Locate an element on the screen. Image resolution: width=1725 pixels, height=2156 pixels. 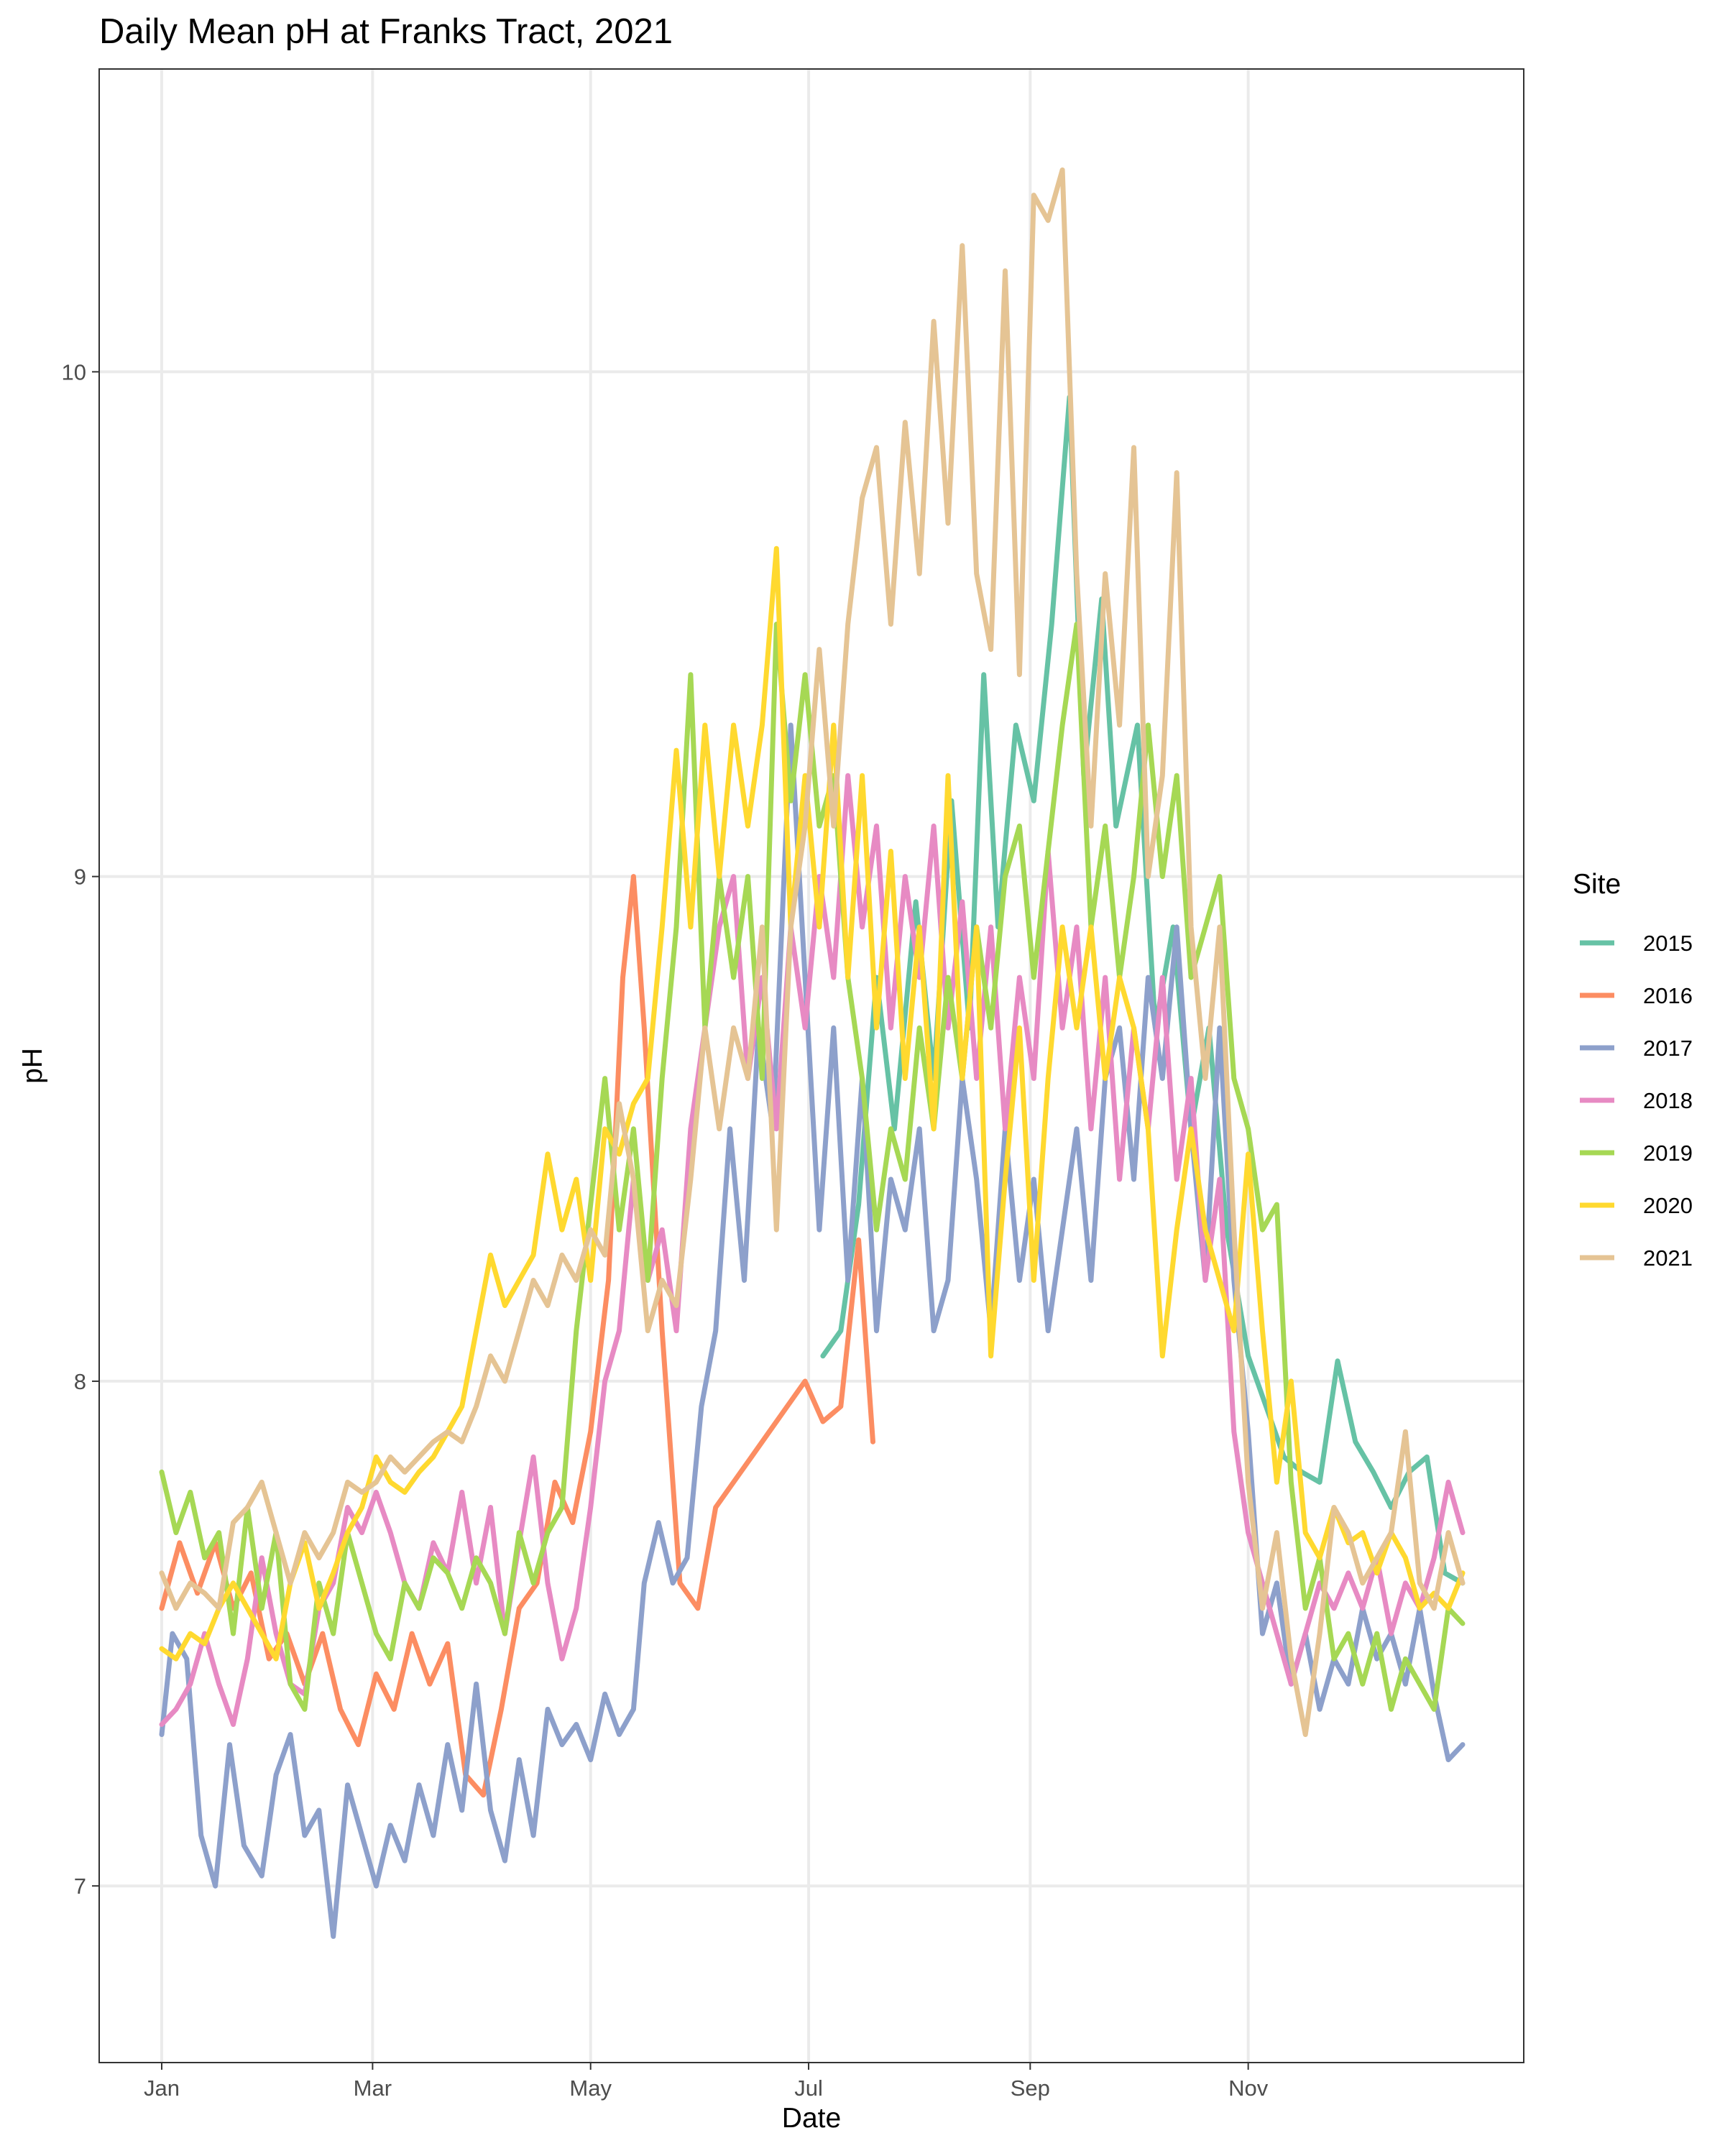
x-tick-label: Jul is located at coordinates (808, 2089).